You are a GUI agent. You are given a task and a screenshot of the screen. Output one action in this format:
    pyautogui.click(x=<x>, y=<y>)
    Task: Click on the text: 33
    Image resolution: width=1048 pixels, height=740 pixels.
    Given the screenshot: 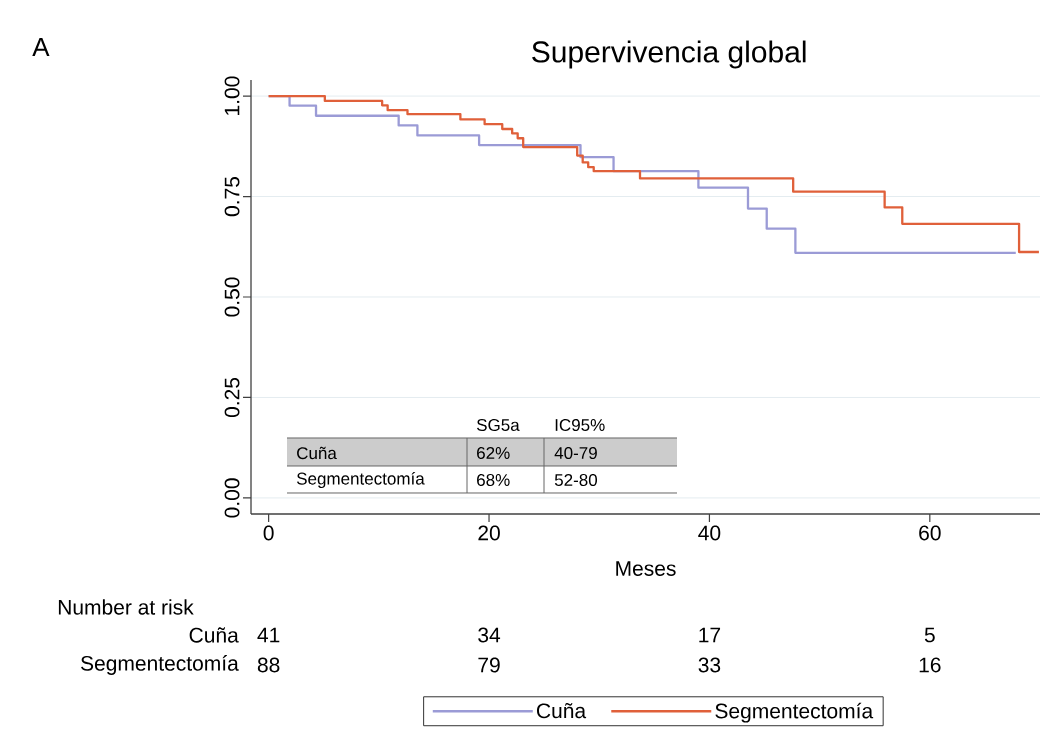 What is the action you would take?
    pyautogui.click(x=709, y=665)
    